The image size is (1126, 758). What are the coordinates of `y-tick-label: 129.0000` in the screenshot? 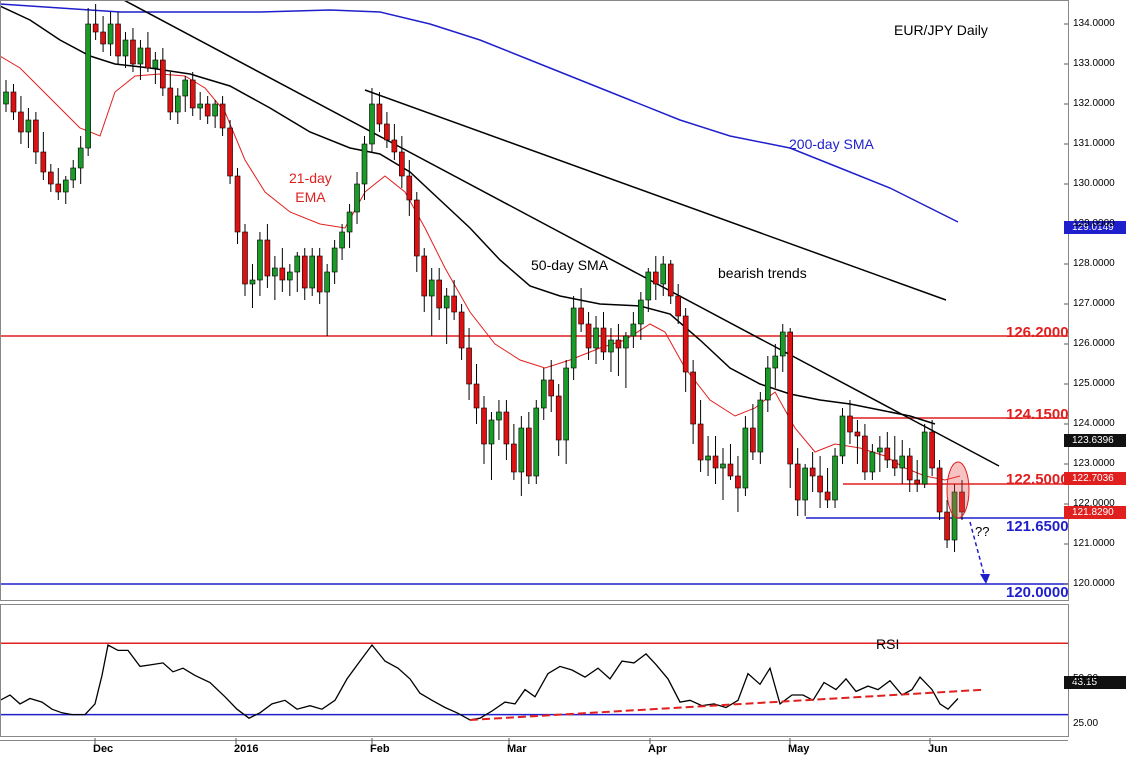 It's located at (1094, 223).